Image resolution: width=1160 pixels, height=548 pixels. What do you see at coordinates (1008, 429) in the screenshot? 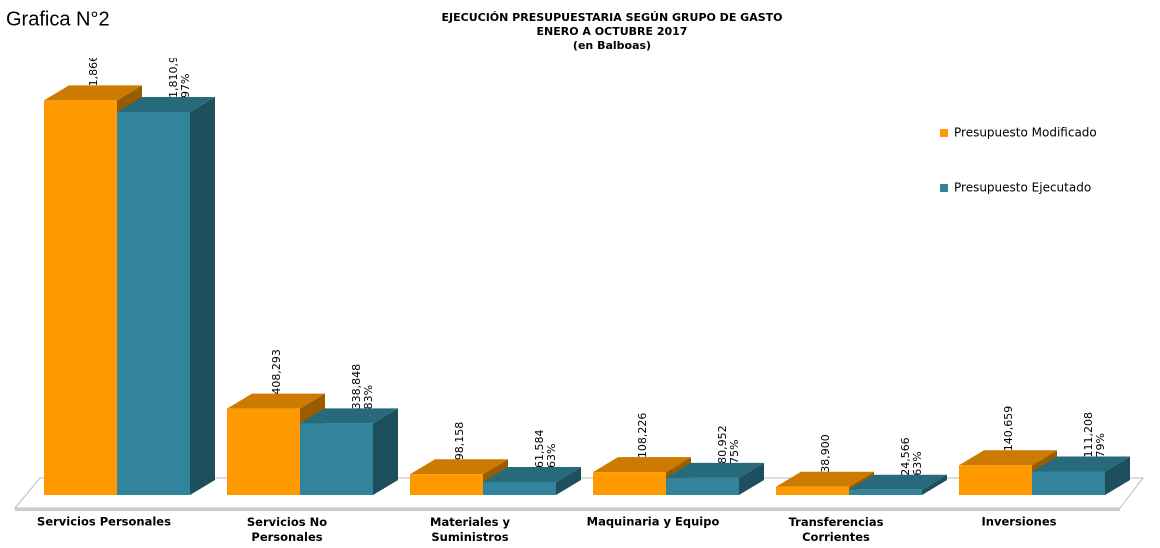
I see `value-label: 140,659` at bounding box center [1008, 429].